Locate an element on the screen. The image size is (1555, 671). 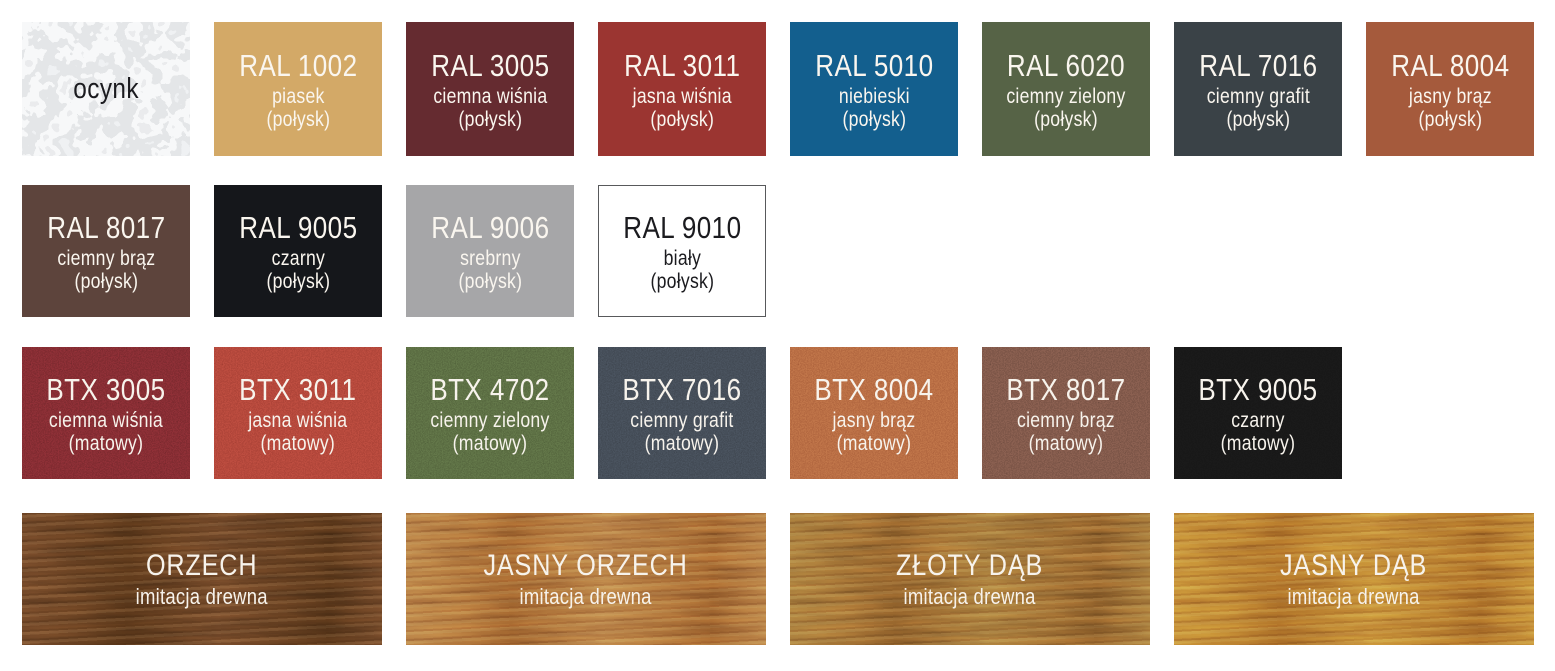
swatch-btx-8004: BTX 8004 jasny brąz (matowy) is located at coordinates (874, 413).